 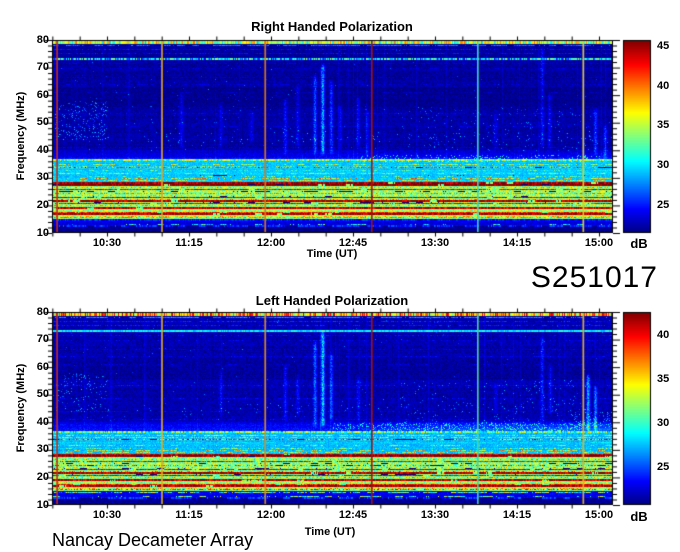 What do you see at coordinates (332, 300) in the screenshot?
I see `lh-panel-title: Left Handed Polarization` at bounding box center [332, 300].